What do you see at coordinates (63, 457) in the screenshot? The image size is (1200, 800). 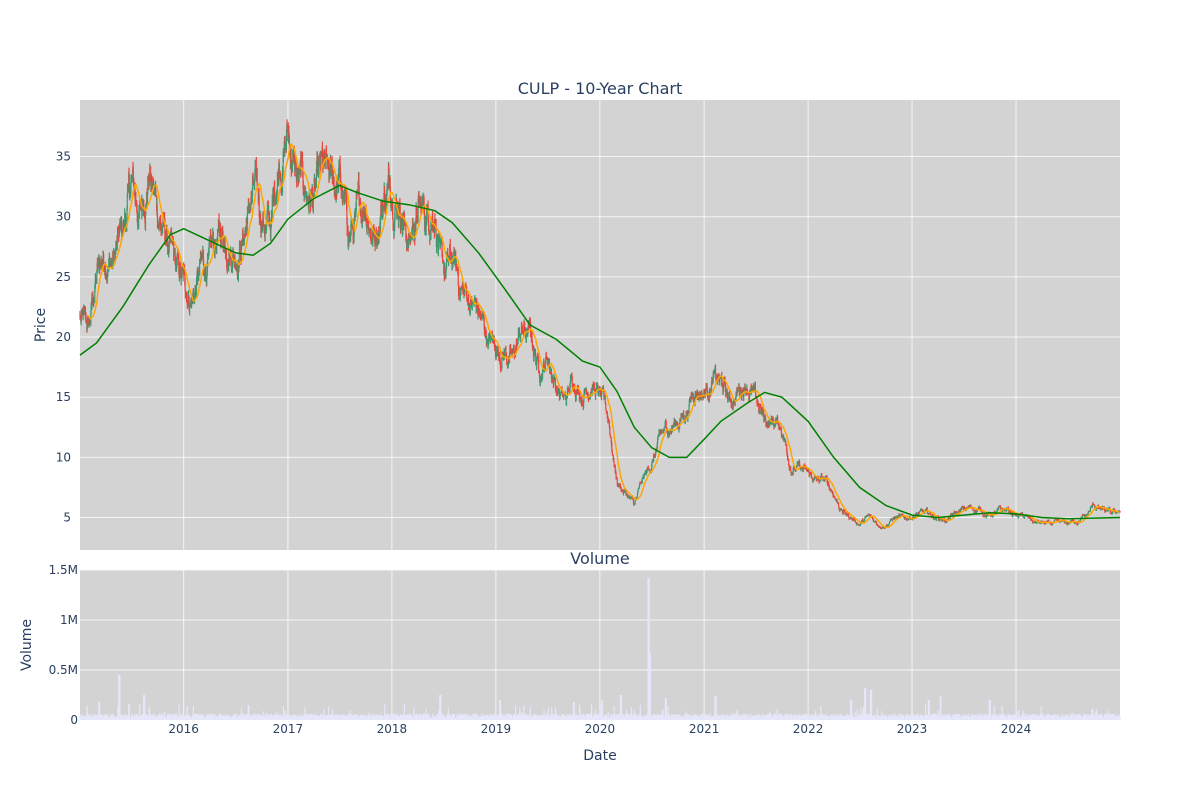 I see `price-y-tick-label: 10` at bounding box center [63, 457].